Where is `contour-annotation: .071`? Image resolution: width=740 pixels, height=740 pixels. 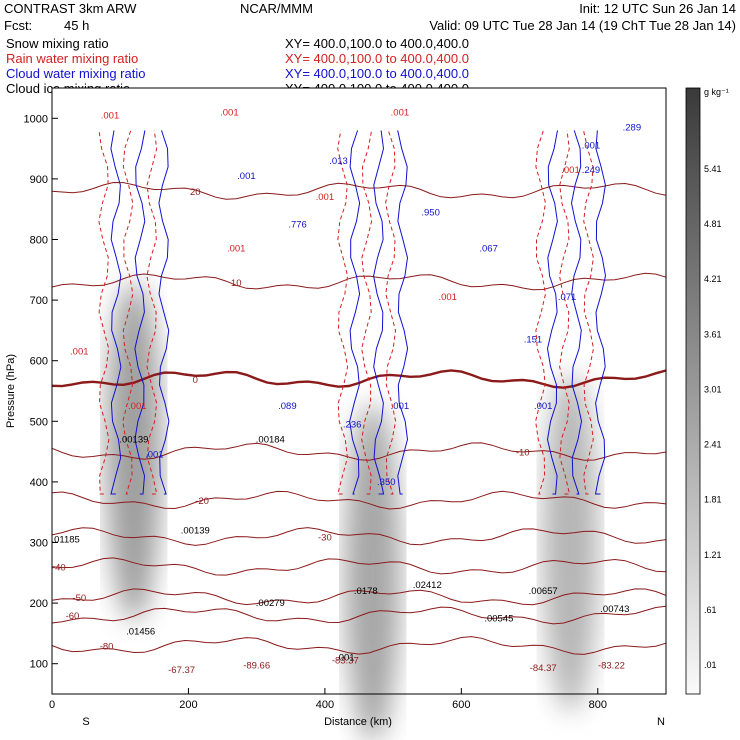 contour-annotation: .071 is located at coordinates (567, 297).